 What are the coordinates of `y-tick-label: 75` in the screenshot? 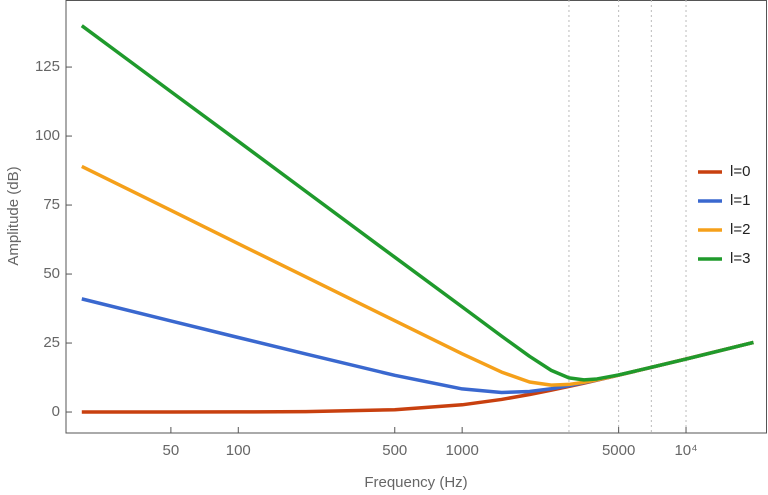 It's located at (51, 204).